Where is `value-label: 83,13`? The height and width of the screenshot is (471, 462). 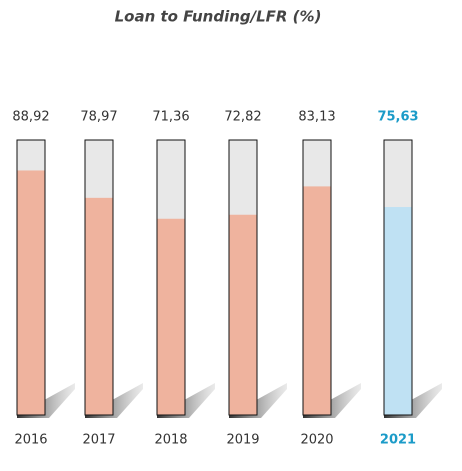
value-label: 83,13 is located at coordinates (316, 117).